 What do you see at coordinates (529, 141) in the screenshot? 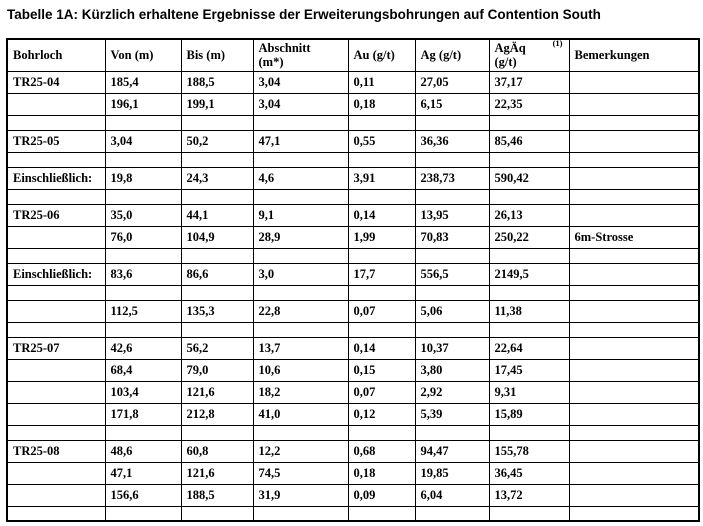
I see `value-cell: 85,46` at bounding box center [529, 141].